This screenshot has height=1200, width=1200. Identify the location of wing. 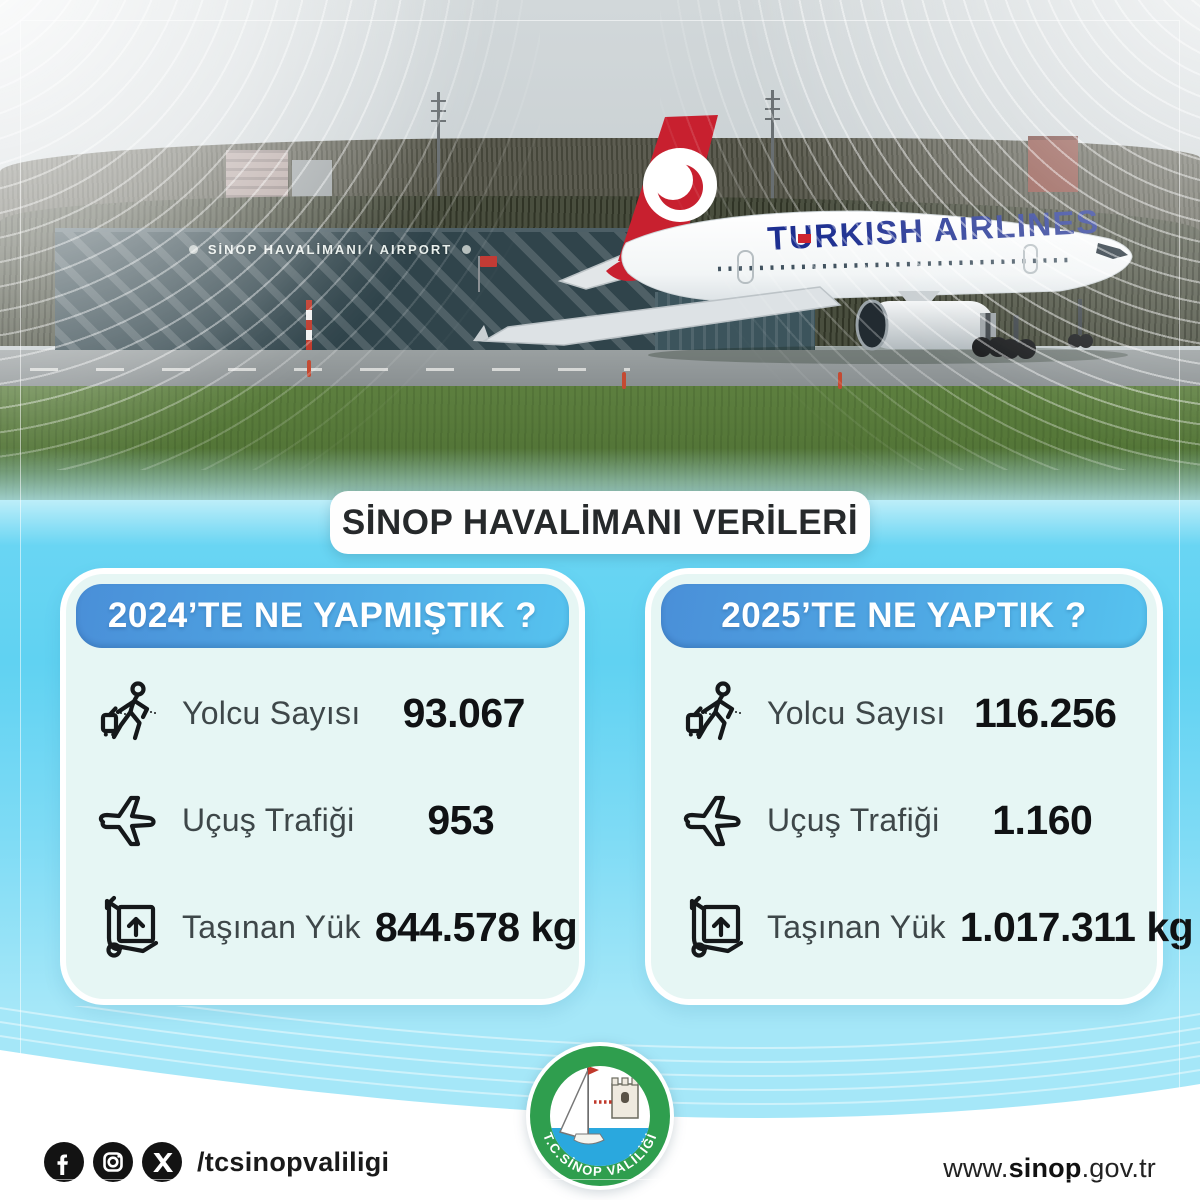
(661, 316).